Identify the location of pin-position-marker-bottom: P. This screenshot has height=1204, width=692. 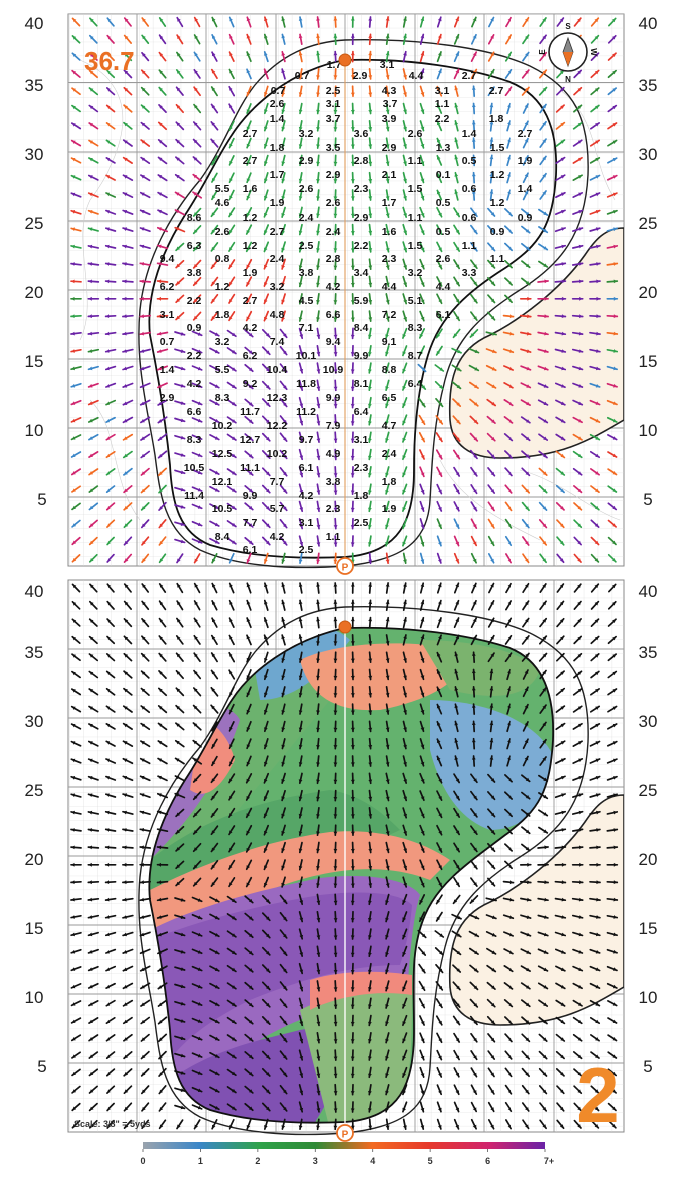
(345, 1133).